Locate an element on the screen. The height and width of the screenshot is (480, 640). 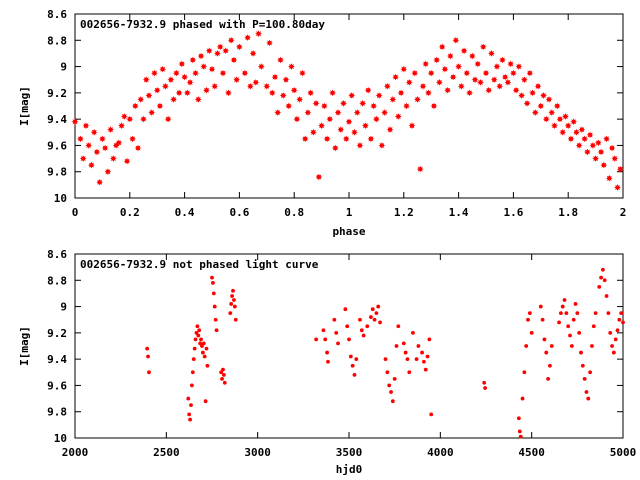
y-tick-label: 9.4 is located at coordinates (57, 119).